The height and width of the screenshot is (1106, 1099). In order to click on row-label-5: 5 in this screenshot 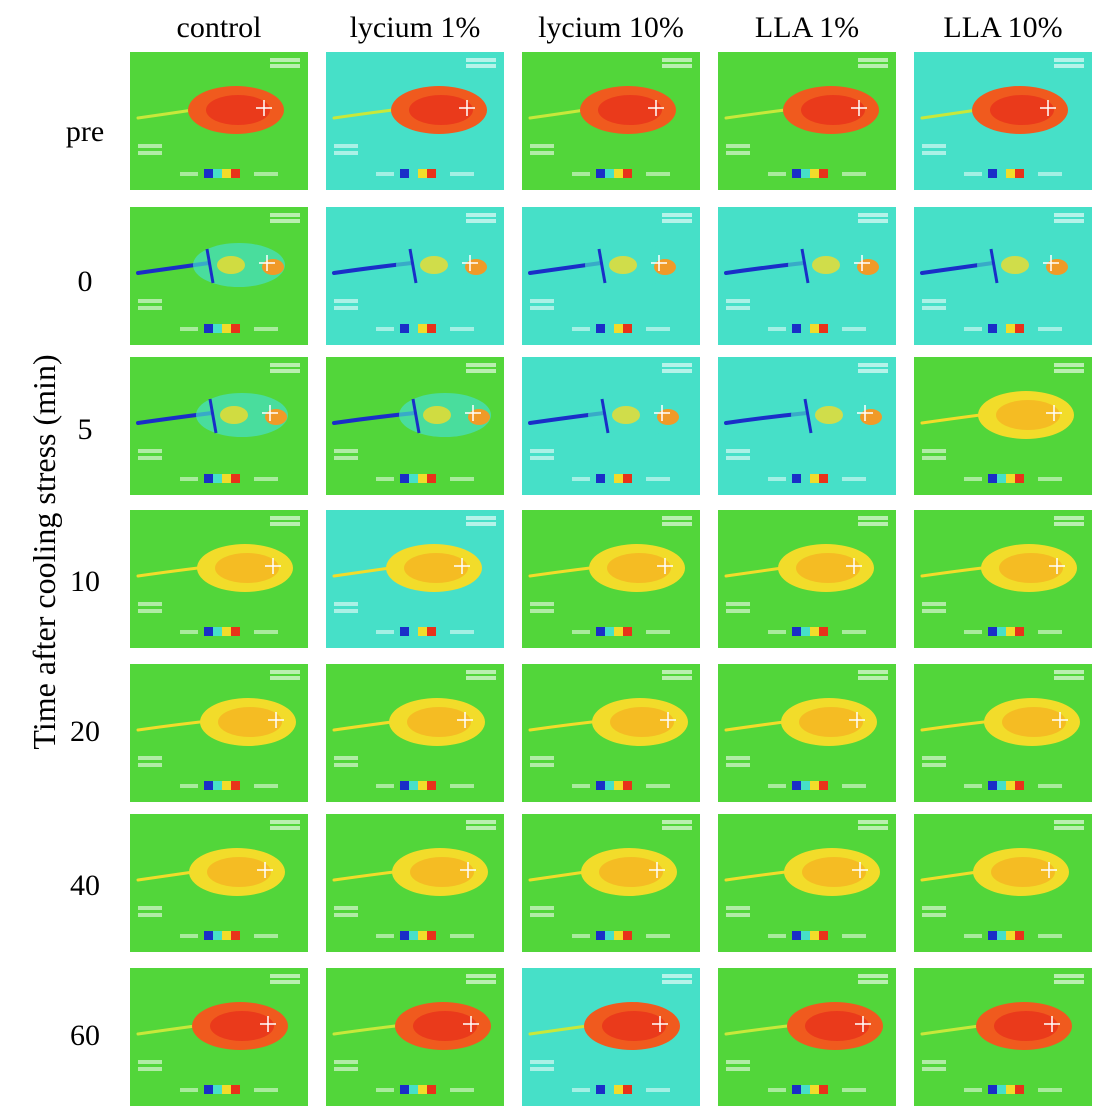, I will do `click(85, 429)`.